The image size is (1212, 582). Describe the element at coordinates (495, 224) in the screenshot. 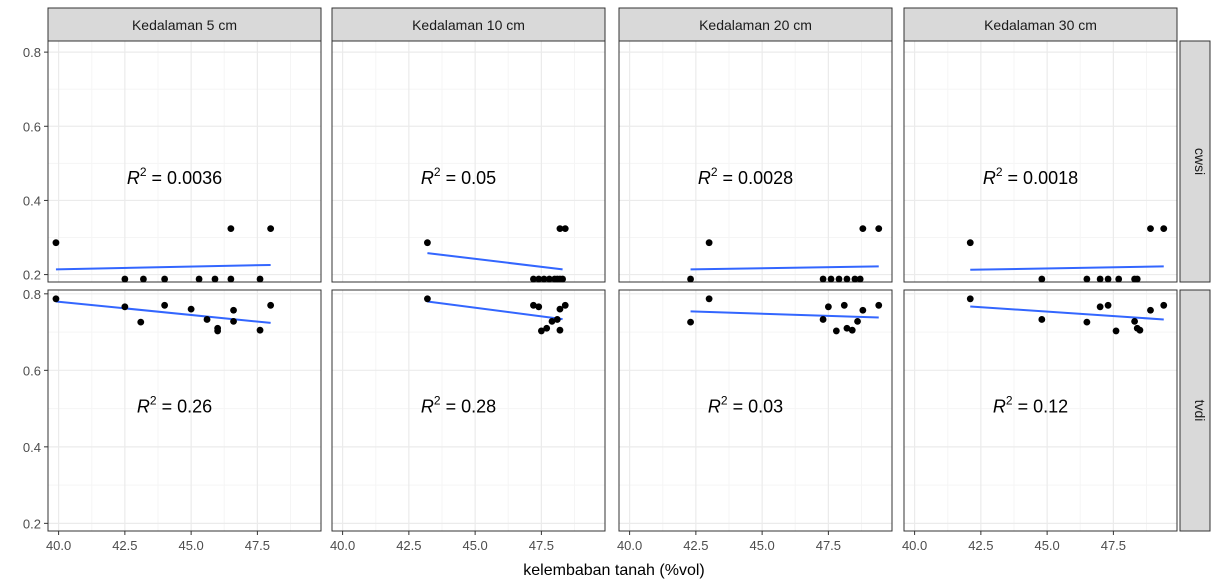

I see `panel-data: R2 = 0.05` at that location.